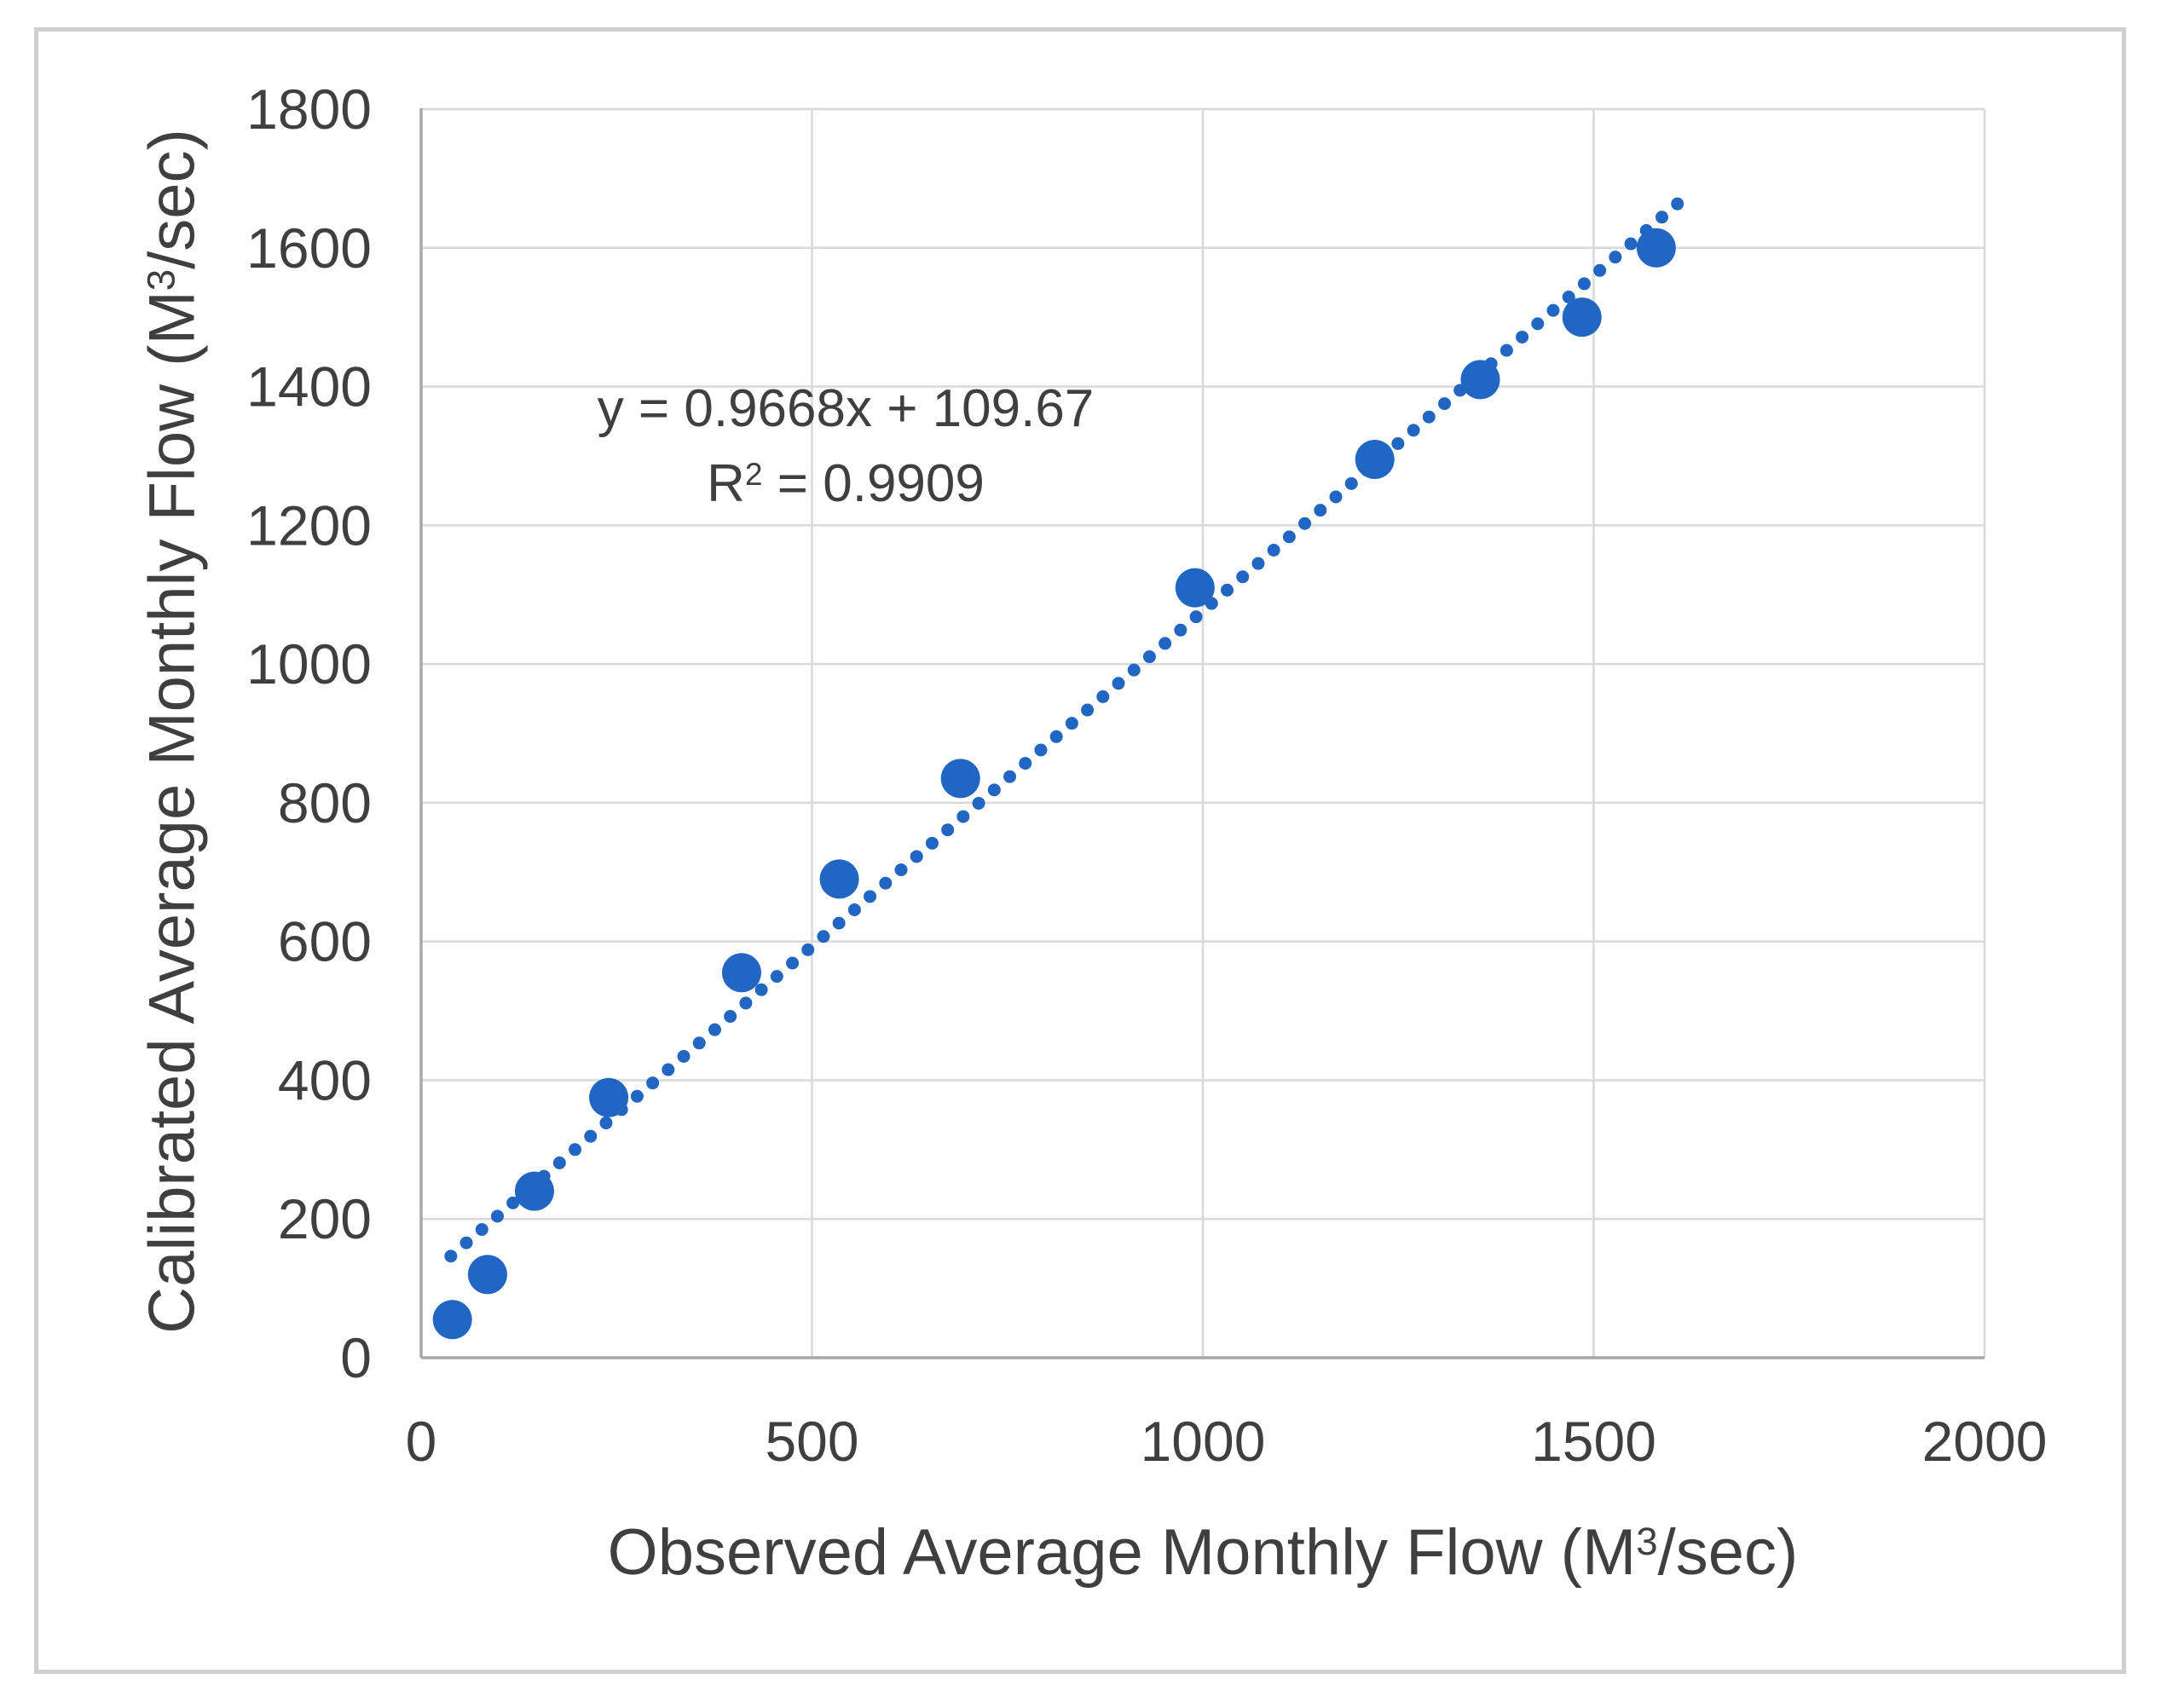  I want to click on y-tick-label: 600, so click(325, 941).